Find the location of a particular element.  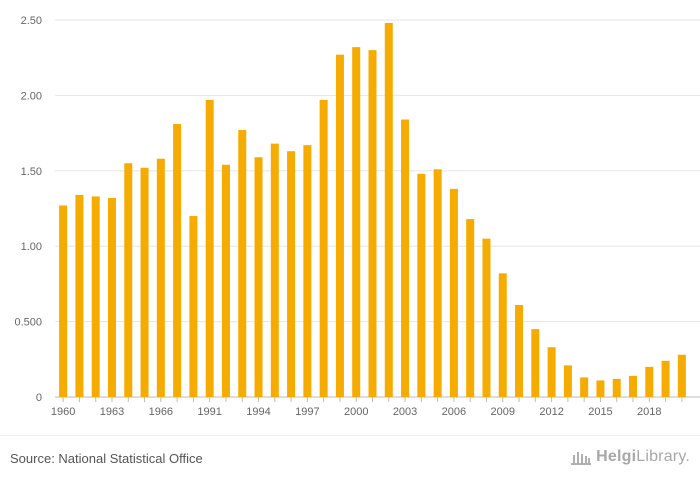

bar-1963 is located at coordinates (111, 297).